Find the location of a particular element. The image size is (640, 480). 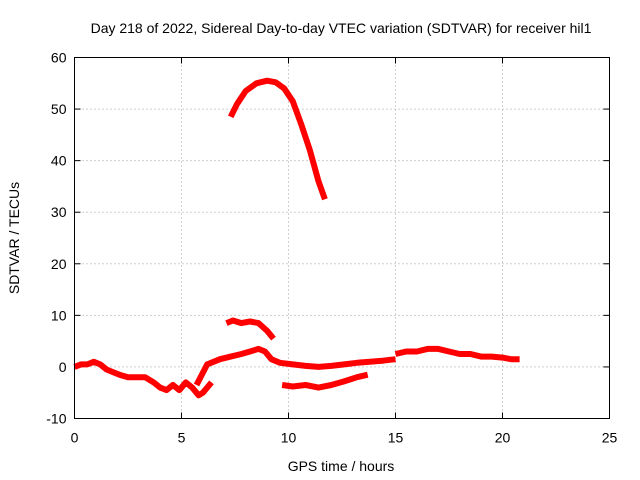

series-track-midday is located at coordinates (294, 366).